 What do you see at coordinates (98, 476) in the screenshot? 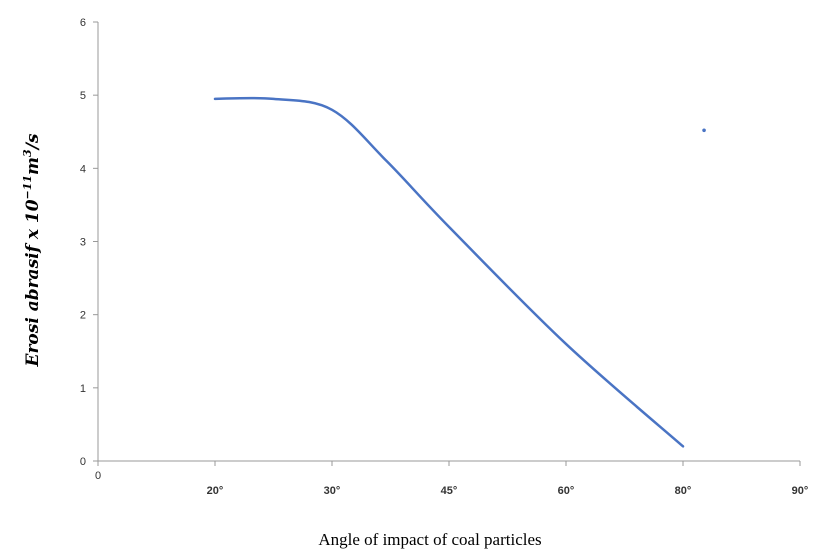
I see `x-tick-label: 0` at bounding box center [98, 476].